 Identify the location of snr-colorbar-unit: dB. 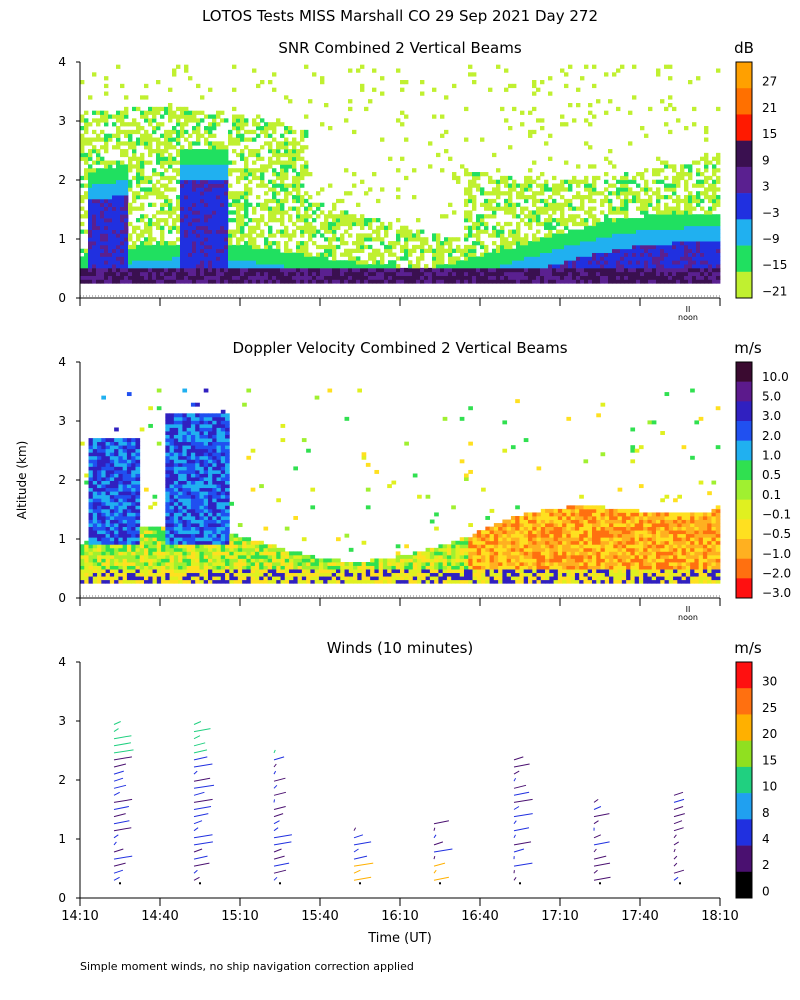
(744, 48).